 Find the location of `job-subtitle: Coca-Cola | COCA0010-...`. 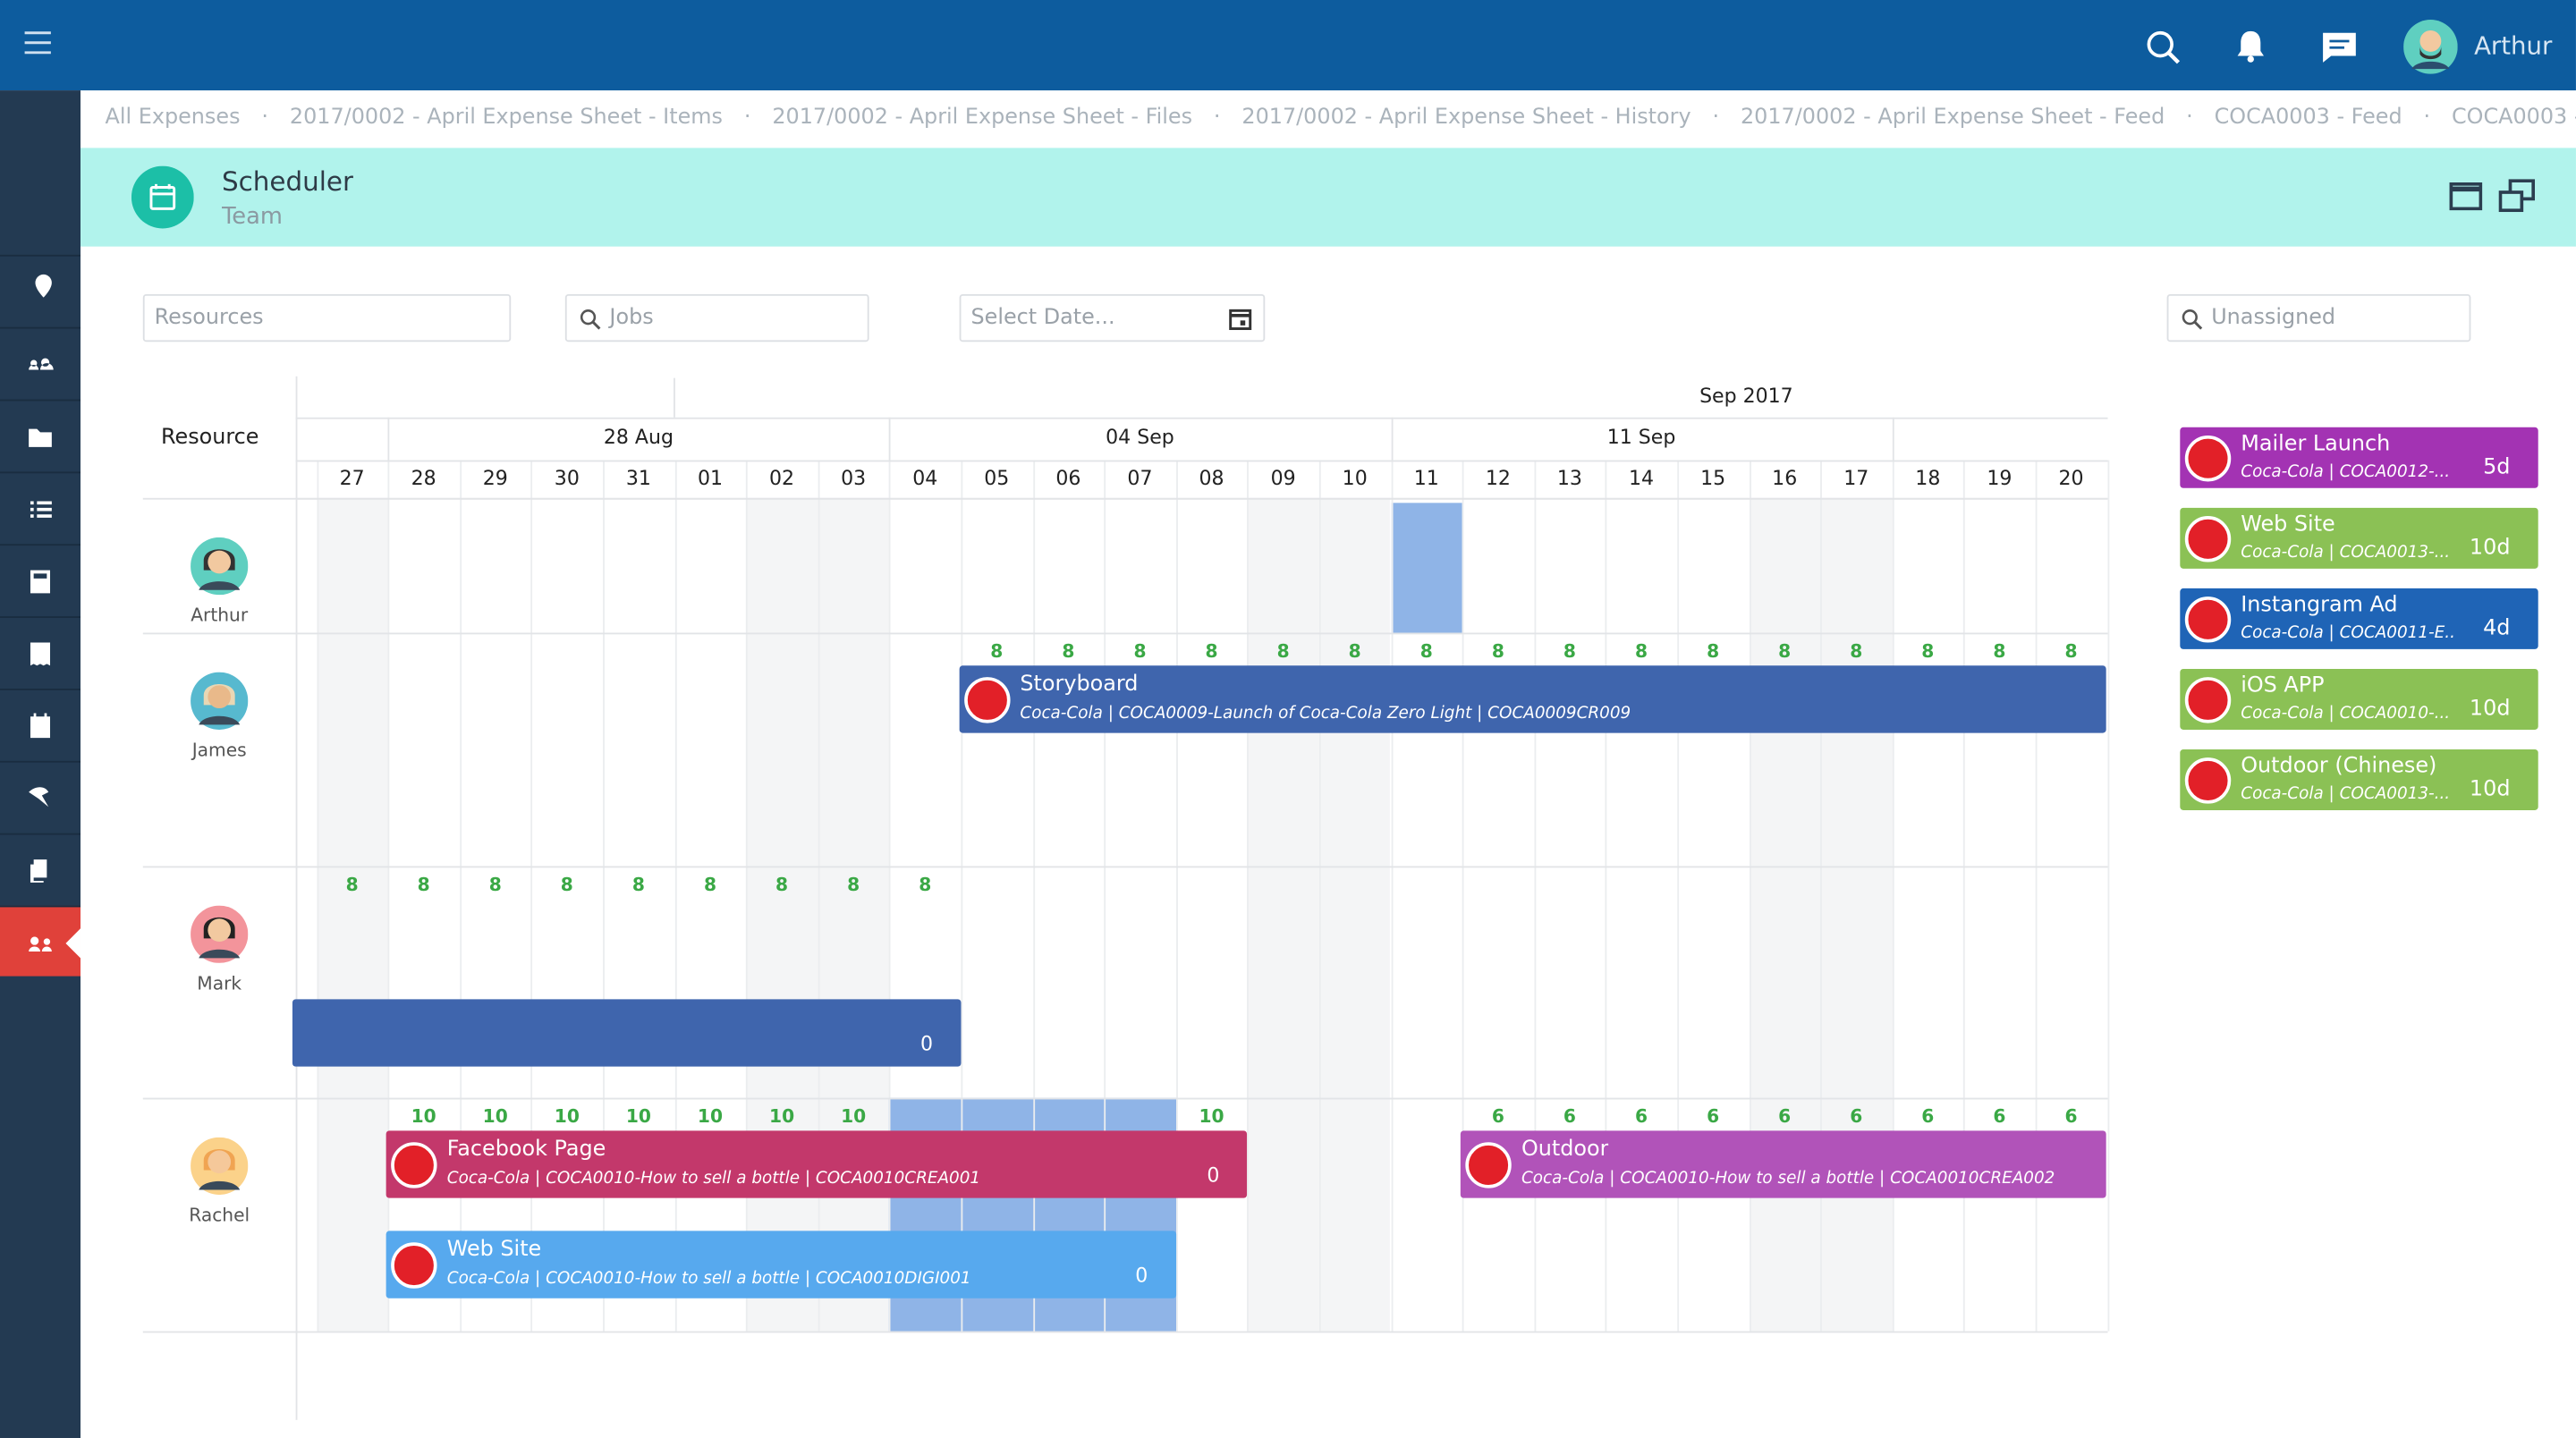

job-subtitle: Coca-Cola | COCA0010-... is located at coordinates (2346, 714).